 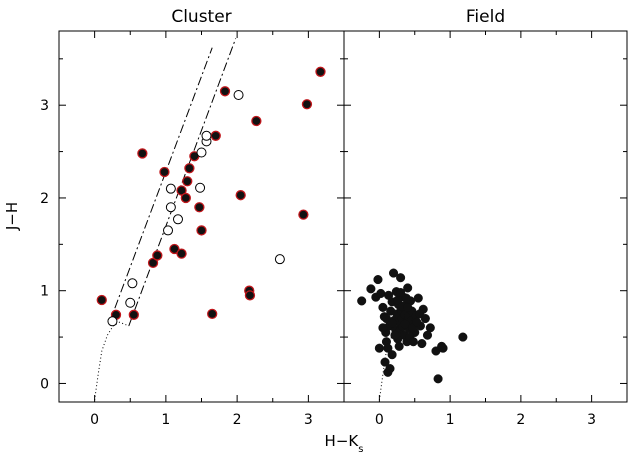 What do you see at coordinates (111, 361) in the screenshot?
I see `dotted-curve` at bounding box center [111, 361].